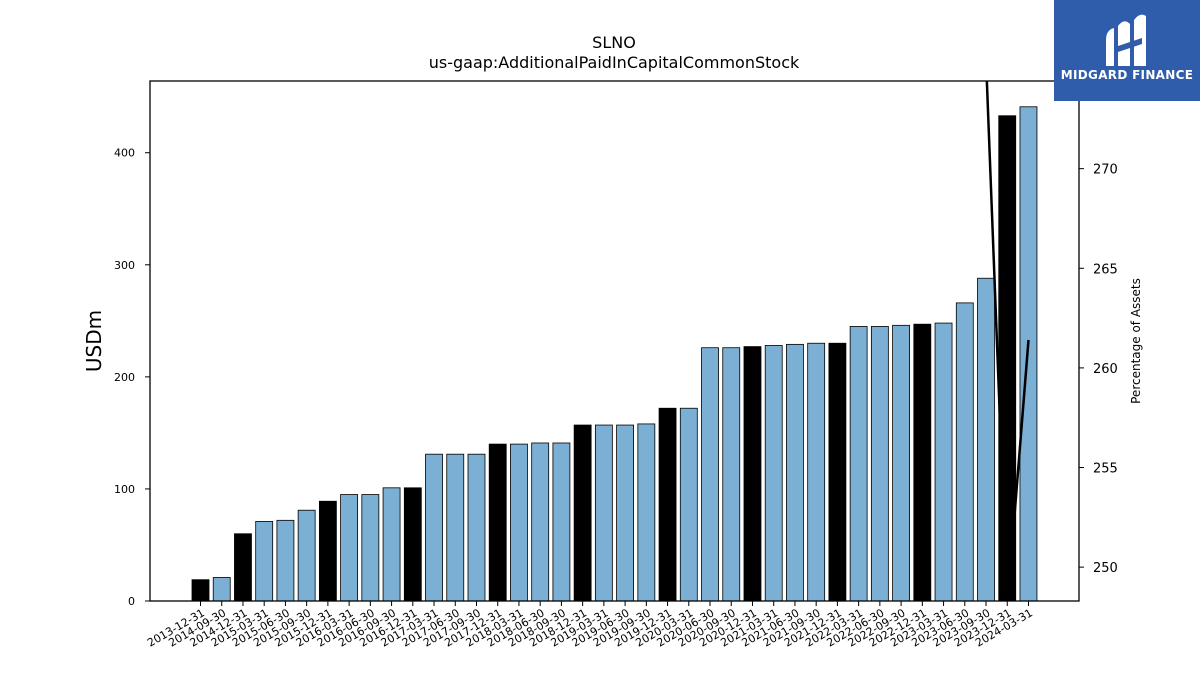 This screenshot has height=675, width=1200. I want to click on pct-assets-line, so click(1007, 341).